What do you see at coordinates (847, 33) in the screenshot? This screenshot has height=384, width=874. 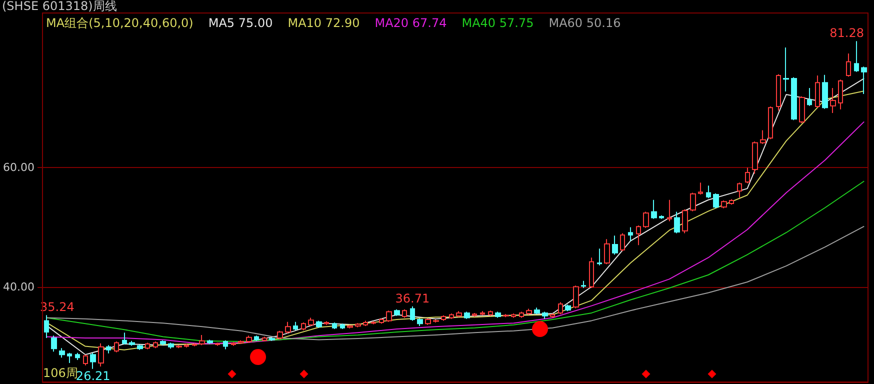 I see `annotation: 81.28` at bounding box center [847, 33].